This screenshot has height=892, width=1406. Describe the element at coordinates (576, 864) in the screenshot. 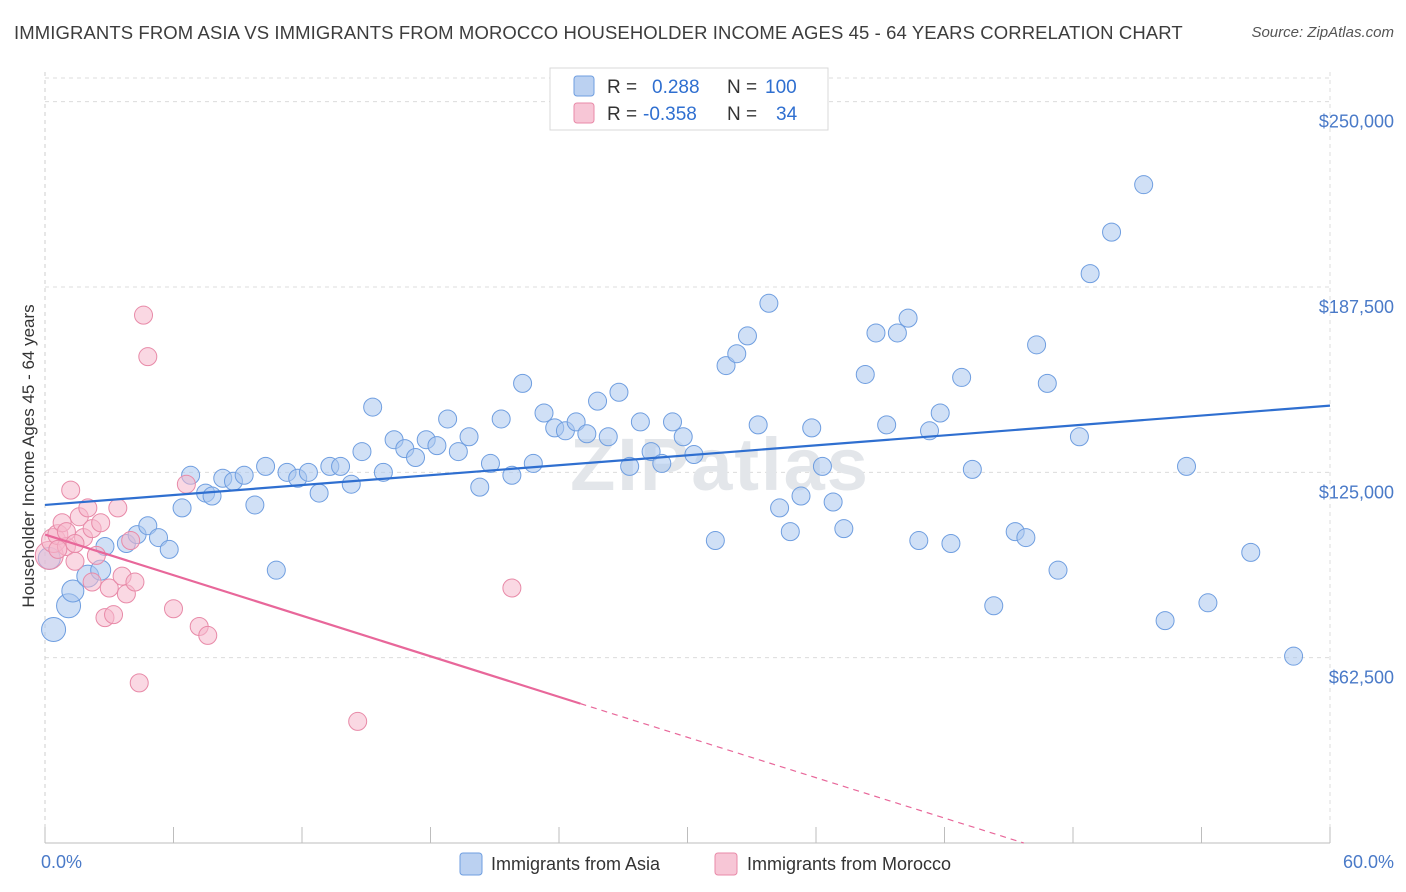

I see `bottom-legend-label-asia: Immigrants from Asia` at that location.